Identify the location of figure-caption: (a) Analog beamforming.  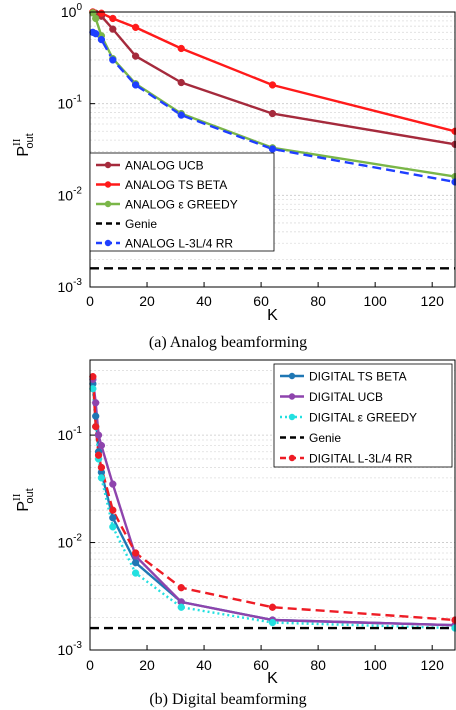
(228, 342).